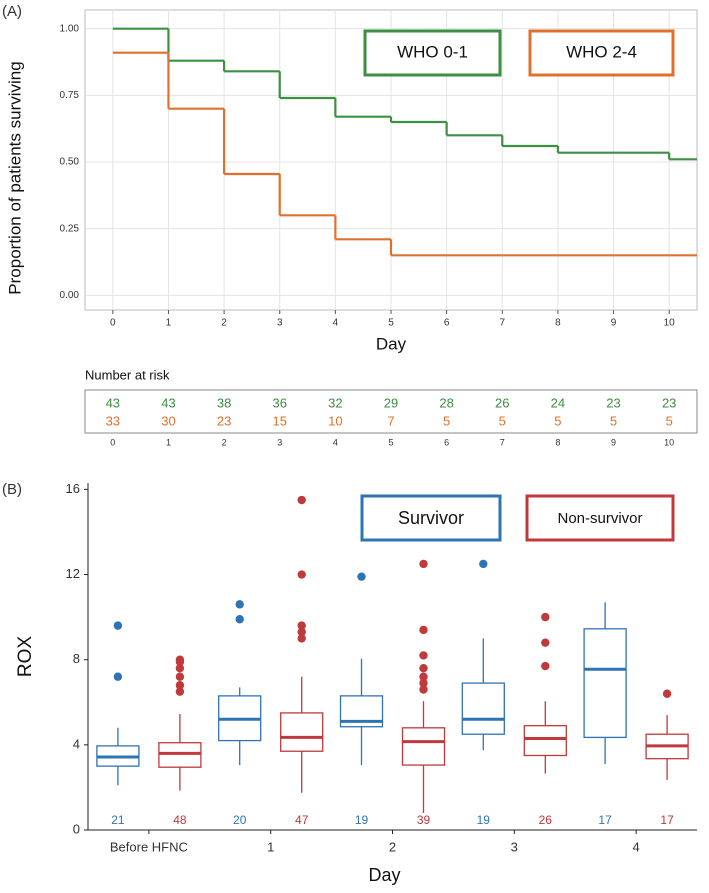 This screenshot has height=893, width=709. I want to click on x-tick-label: 10, so click(670, 323).